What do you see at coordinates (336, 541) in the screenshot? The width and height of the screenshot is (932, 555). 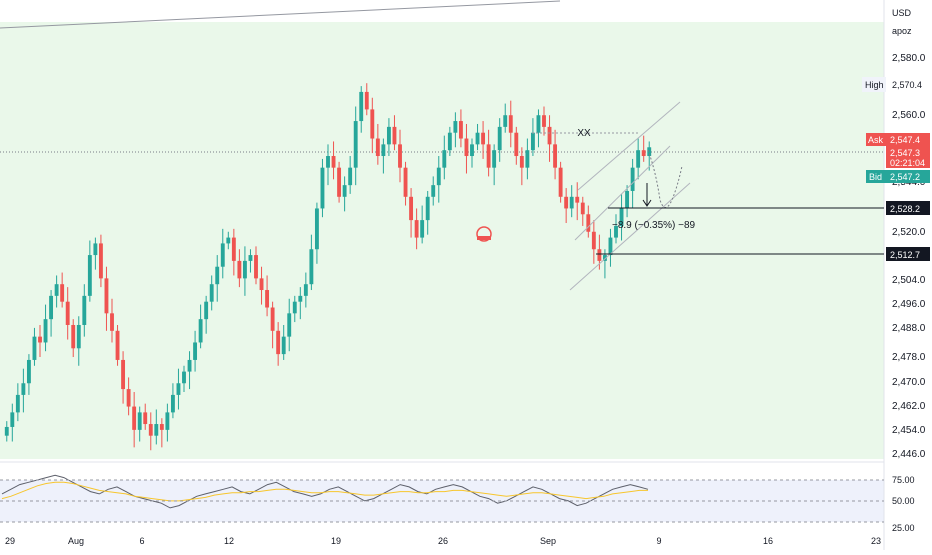 I see `time-tick-label: 19` at bounding box center [336, 541].